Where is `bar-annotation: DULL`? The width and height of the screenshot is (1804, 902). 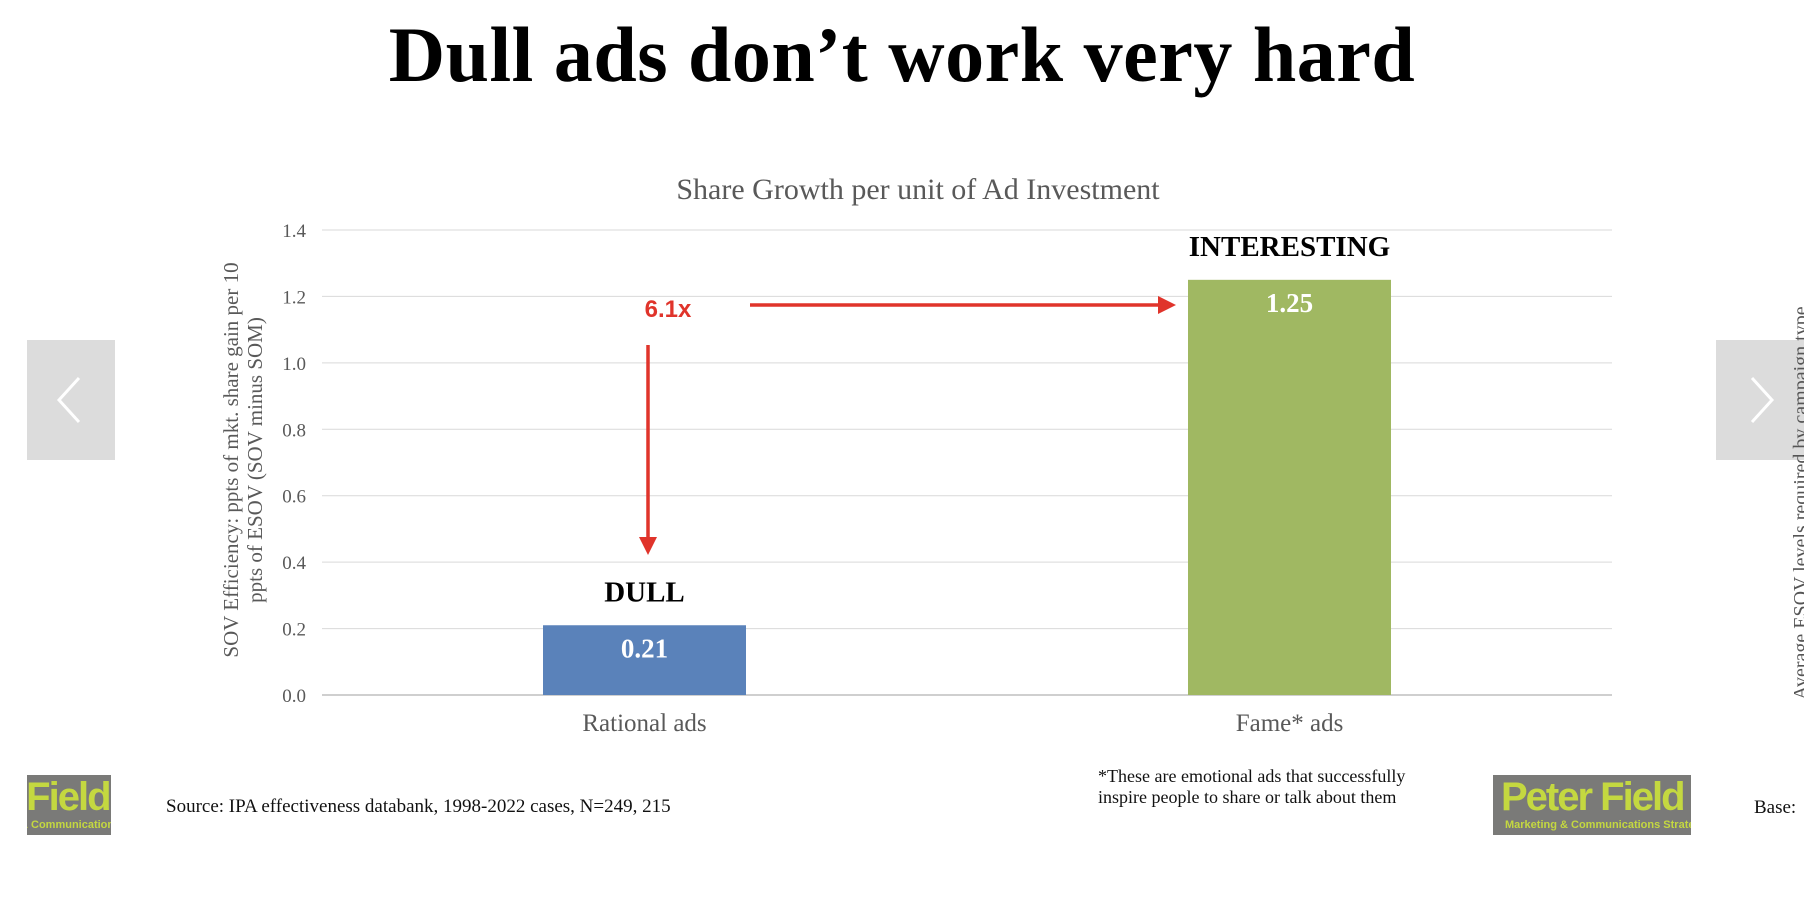 bar-annotation: DULL is located at coordinates (644, 592).